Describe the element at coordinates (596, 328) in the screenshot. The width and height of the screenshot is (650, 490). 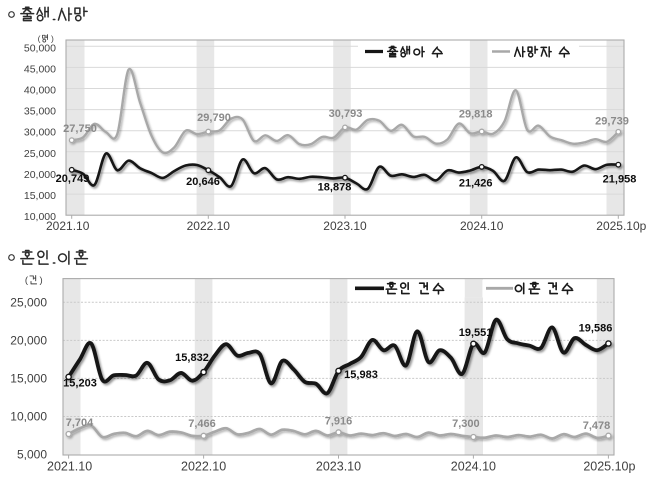
I see `svg-text: 19,586` at that location.